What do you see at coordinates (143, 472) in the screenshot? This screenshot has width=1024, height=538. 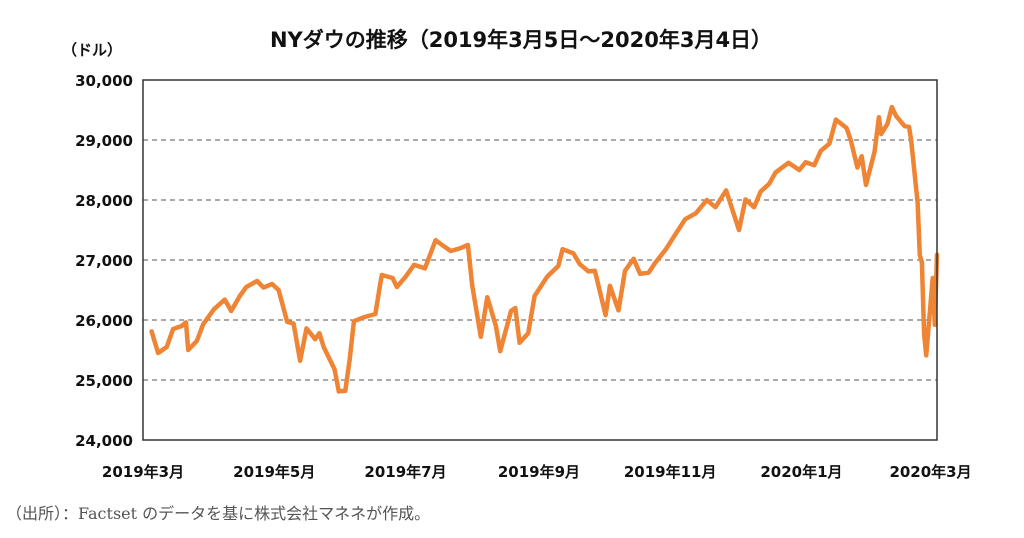 I see `x-tick-label: 2019年3月` at bounding box center [143, 472].